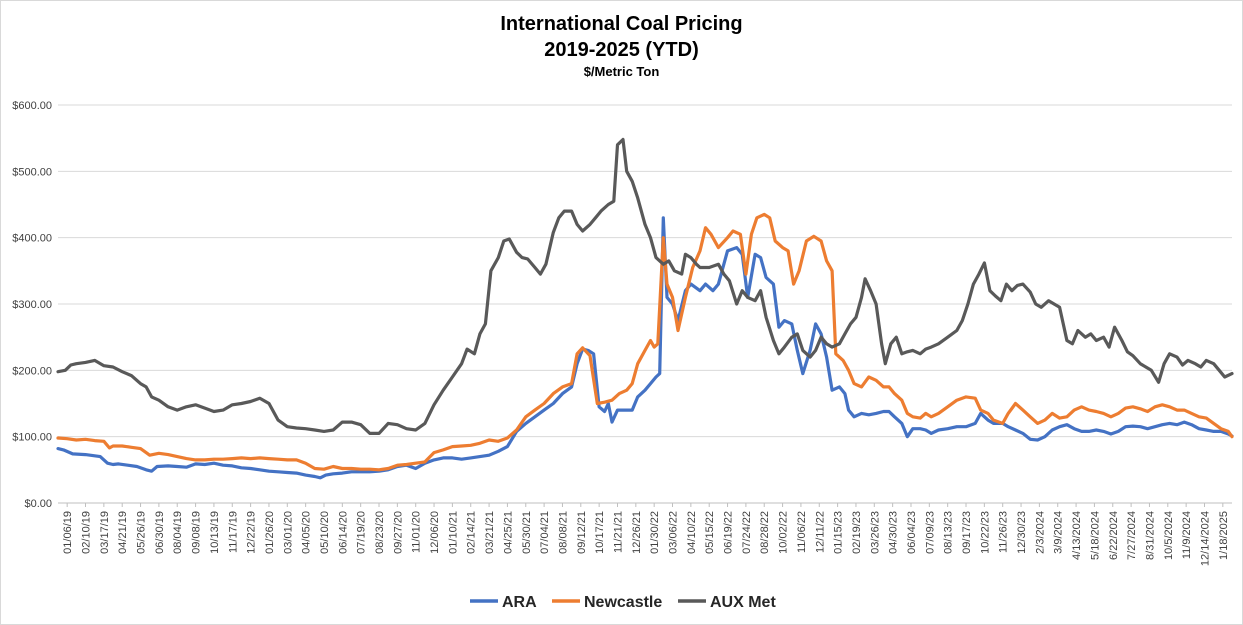 The width and height of the screenshot is (1243, 625). Describe the element at coordinates (123, 532) in the screenshot. I see `x-tick-label: 04/21/19` at that location.